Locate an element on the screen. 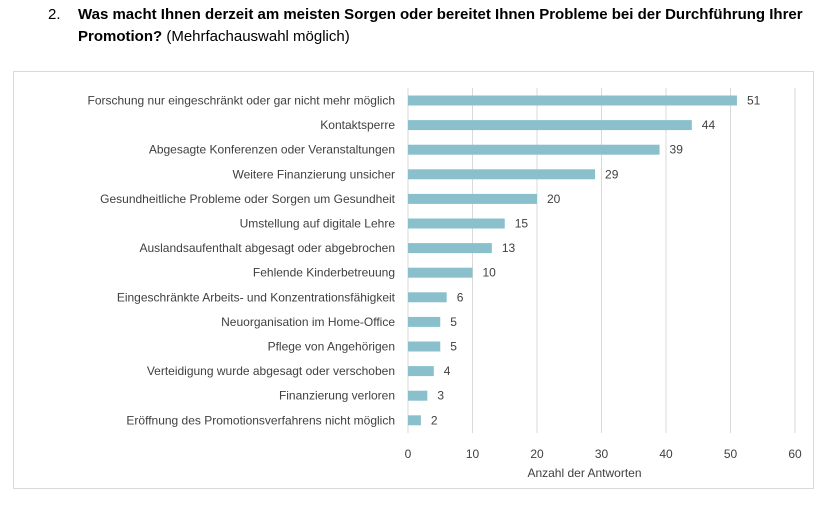  category-label: Neuorganisation im Home-Office is located at coordinates (308, 322).